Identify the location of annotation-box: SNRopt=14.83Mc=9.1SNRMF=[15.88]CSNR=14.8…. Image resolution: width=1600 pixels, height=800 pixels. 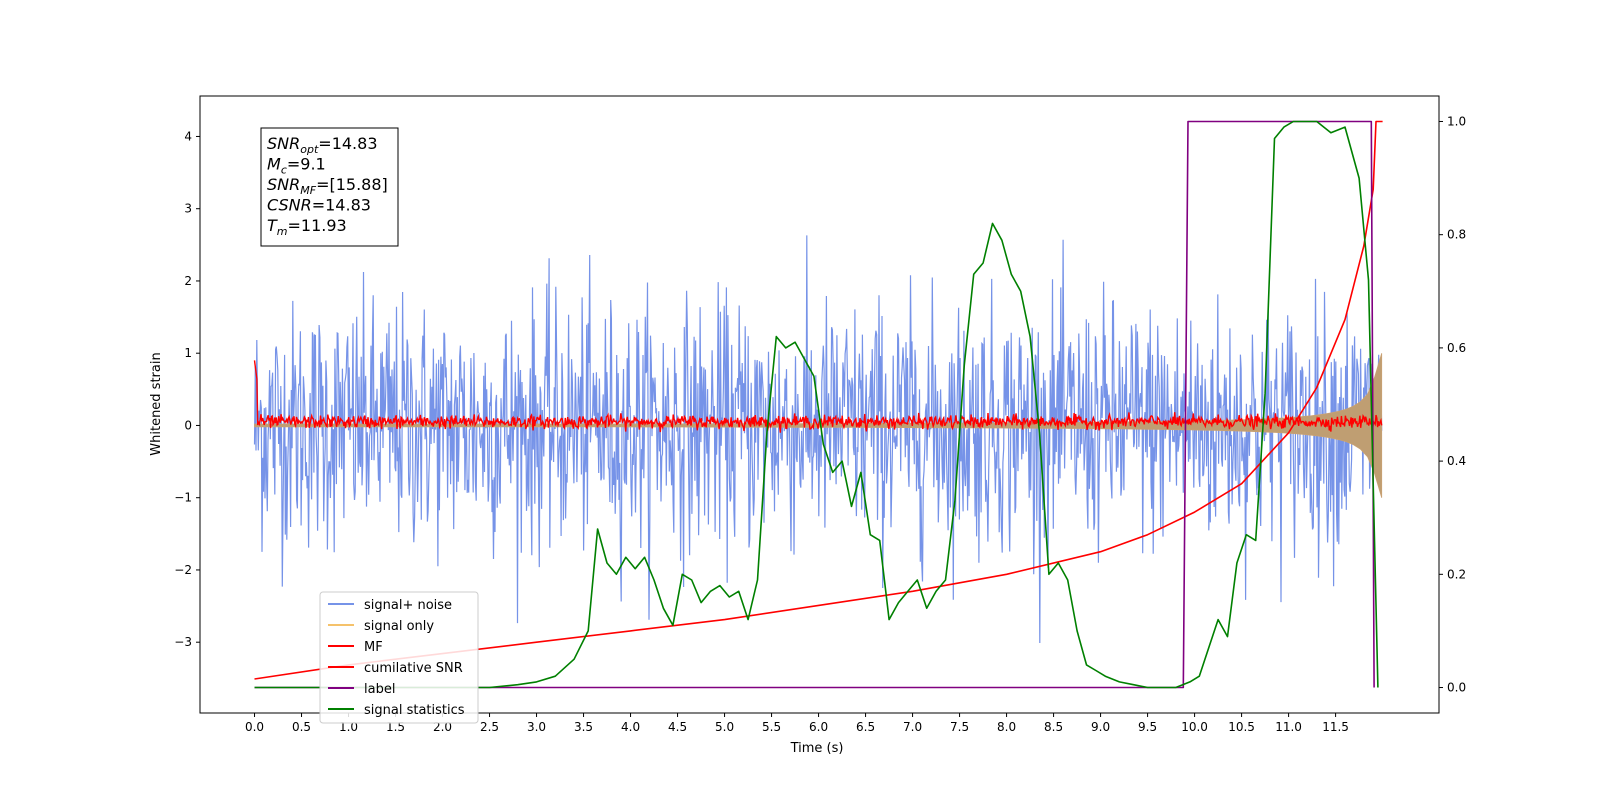
(329, 187).